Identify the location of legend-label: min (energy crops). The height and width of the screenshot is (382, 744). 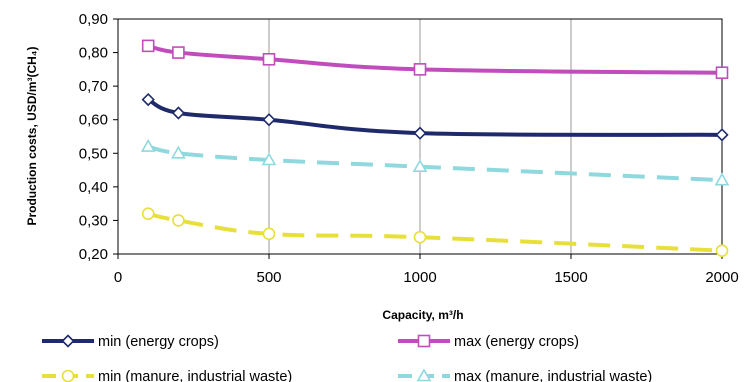
(158, 342).